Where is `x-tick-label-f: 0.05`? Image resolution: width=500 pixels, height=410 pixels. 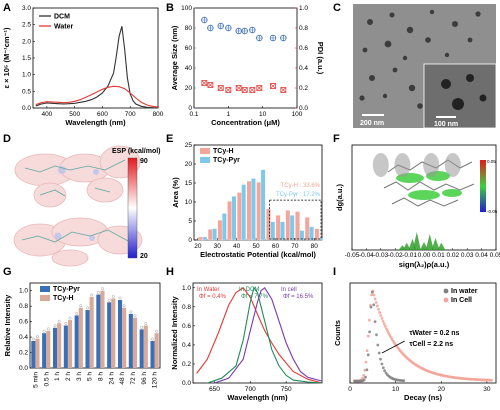
x-tick-label-f: 0.05 is located at coordinates (495, 255).